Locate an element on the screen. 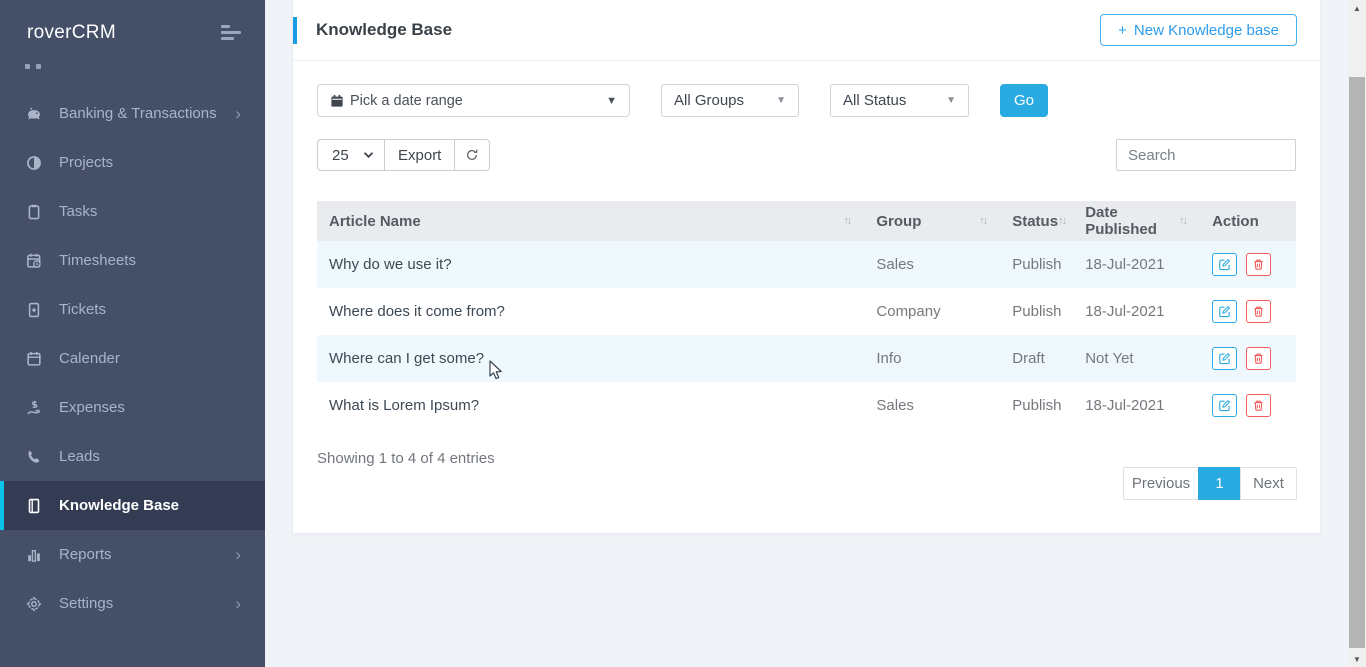 The height and width of the screenshot is (667, 1366). sidebar-item-reports: Reports › is located at coordinates (132, 554).